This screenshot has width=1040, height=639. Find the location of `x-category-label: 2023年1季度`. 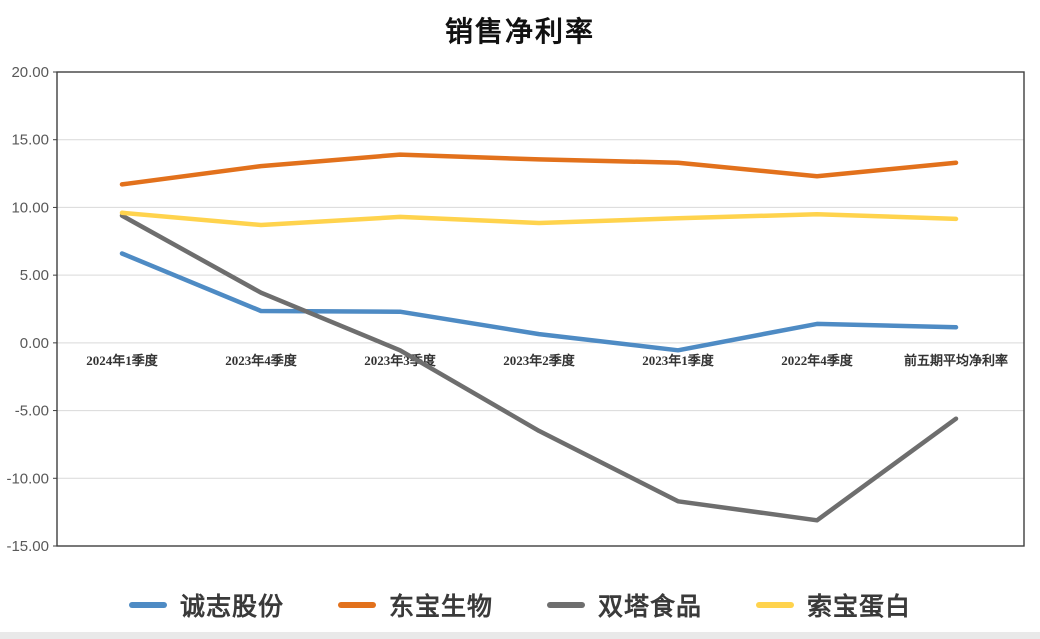

x-category-label: 2023年1季度 is located at coordinates (678, 360).